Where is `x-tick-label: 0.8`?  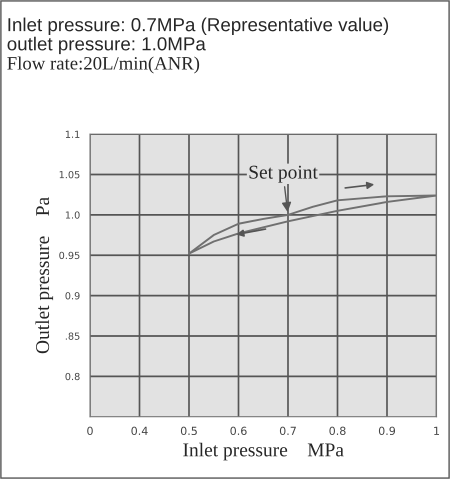
x-tick-label: 0.8 is located at coordinates (337, 431).